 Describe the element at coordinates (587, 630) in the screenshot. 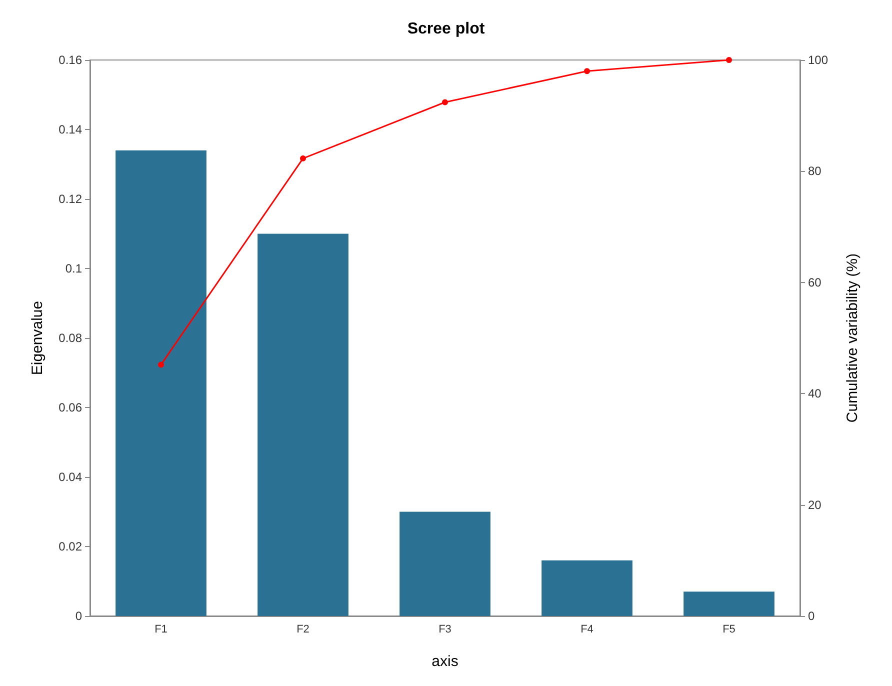

I see `x-tick-label: F4` at that location.